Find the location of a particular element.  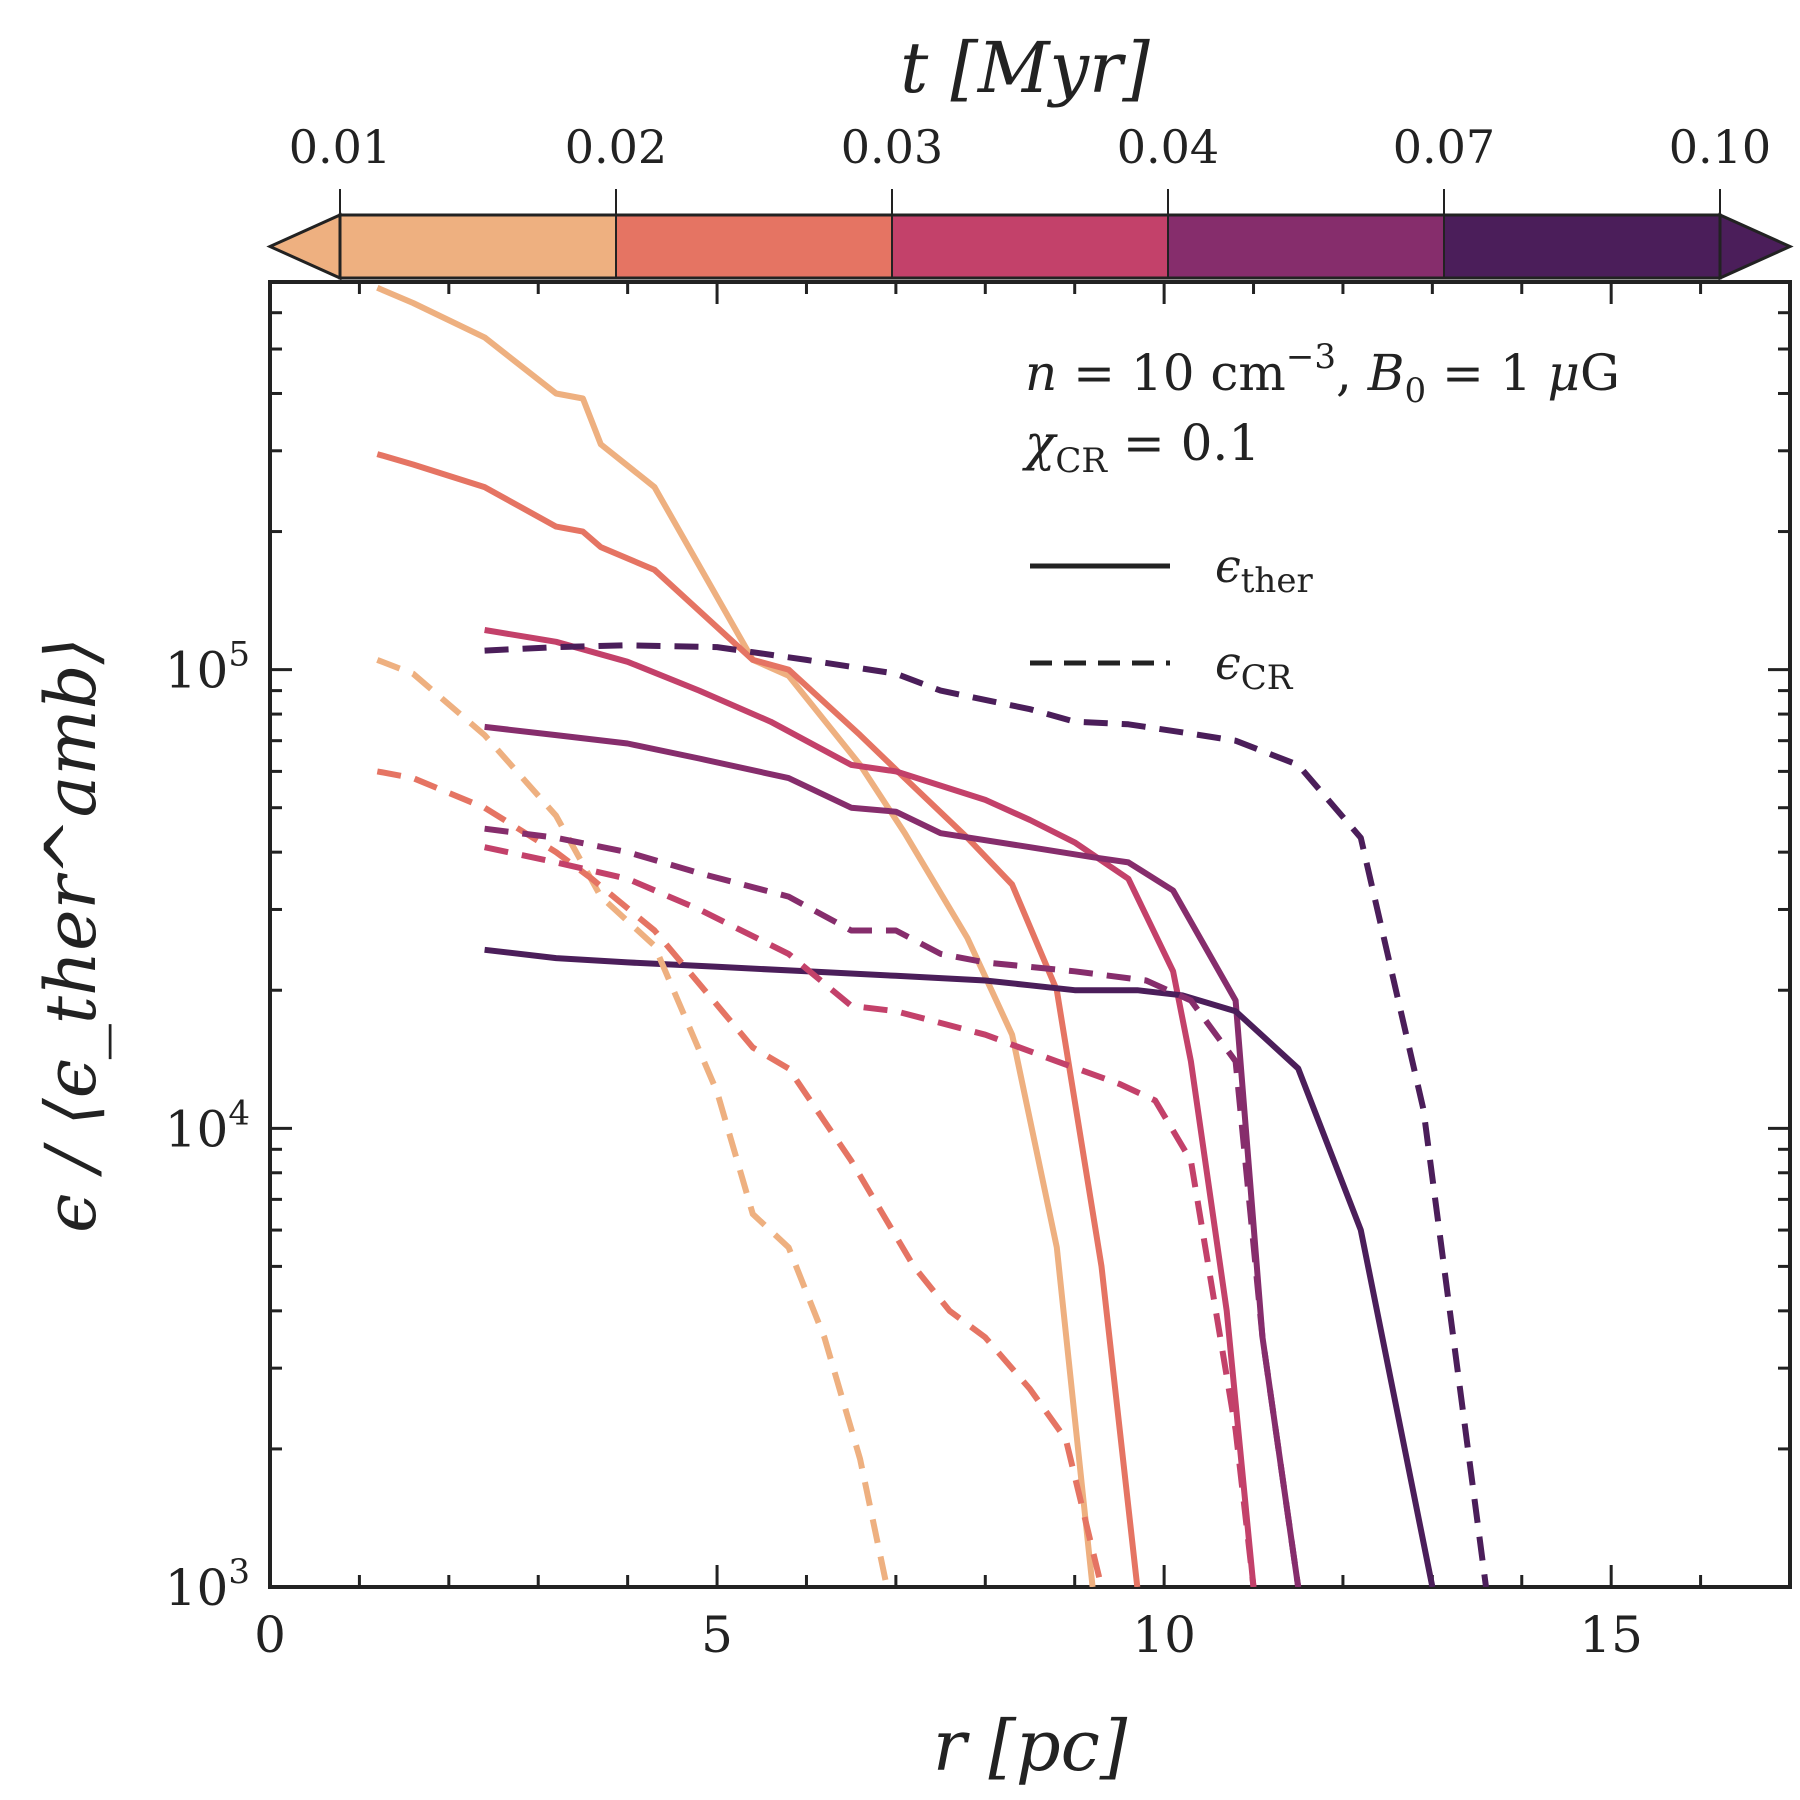

colorbar-tick-label: 0.04 is located at coordinates (1168, 147).